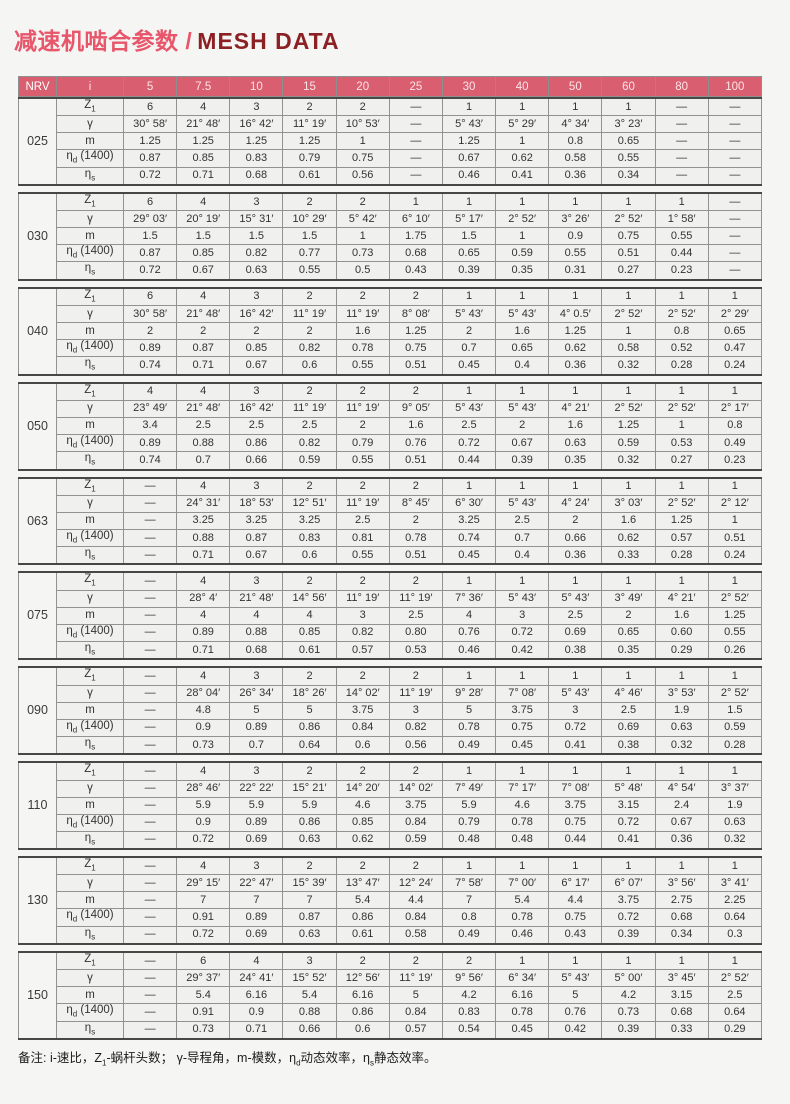 The height and width of the screenshot is (1104, 790). Describe the element at coordinates (681, 935) in the screenshot. I see `value-cell: 0.34` at that location.